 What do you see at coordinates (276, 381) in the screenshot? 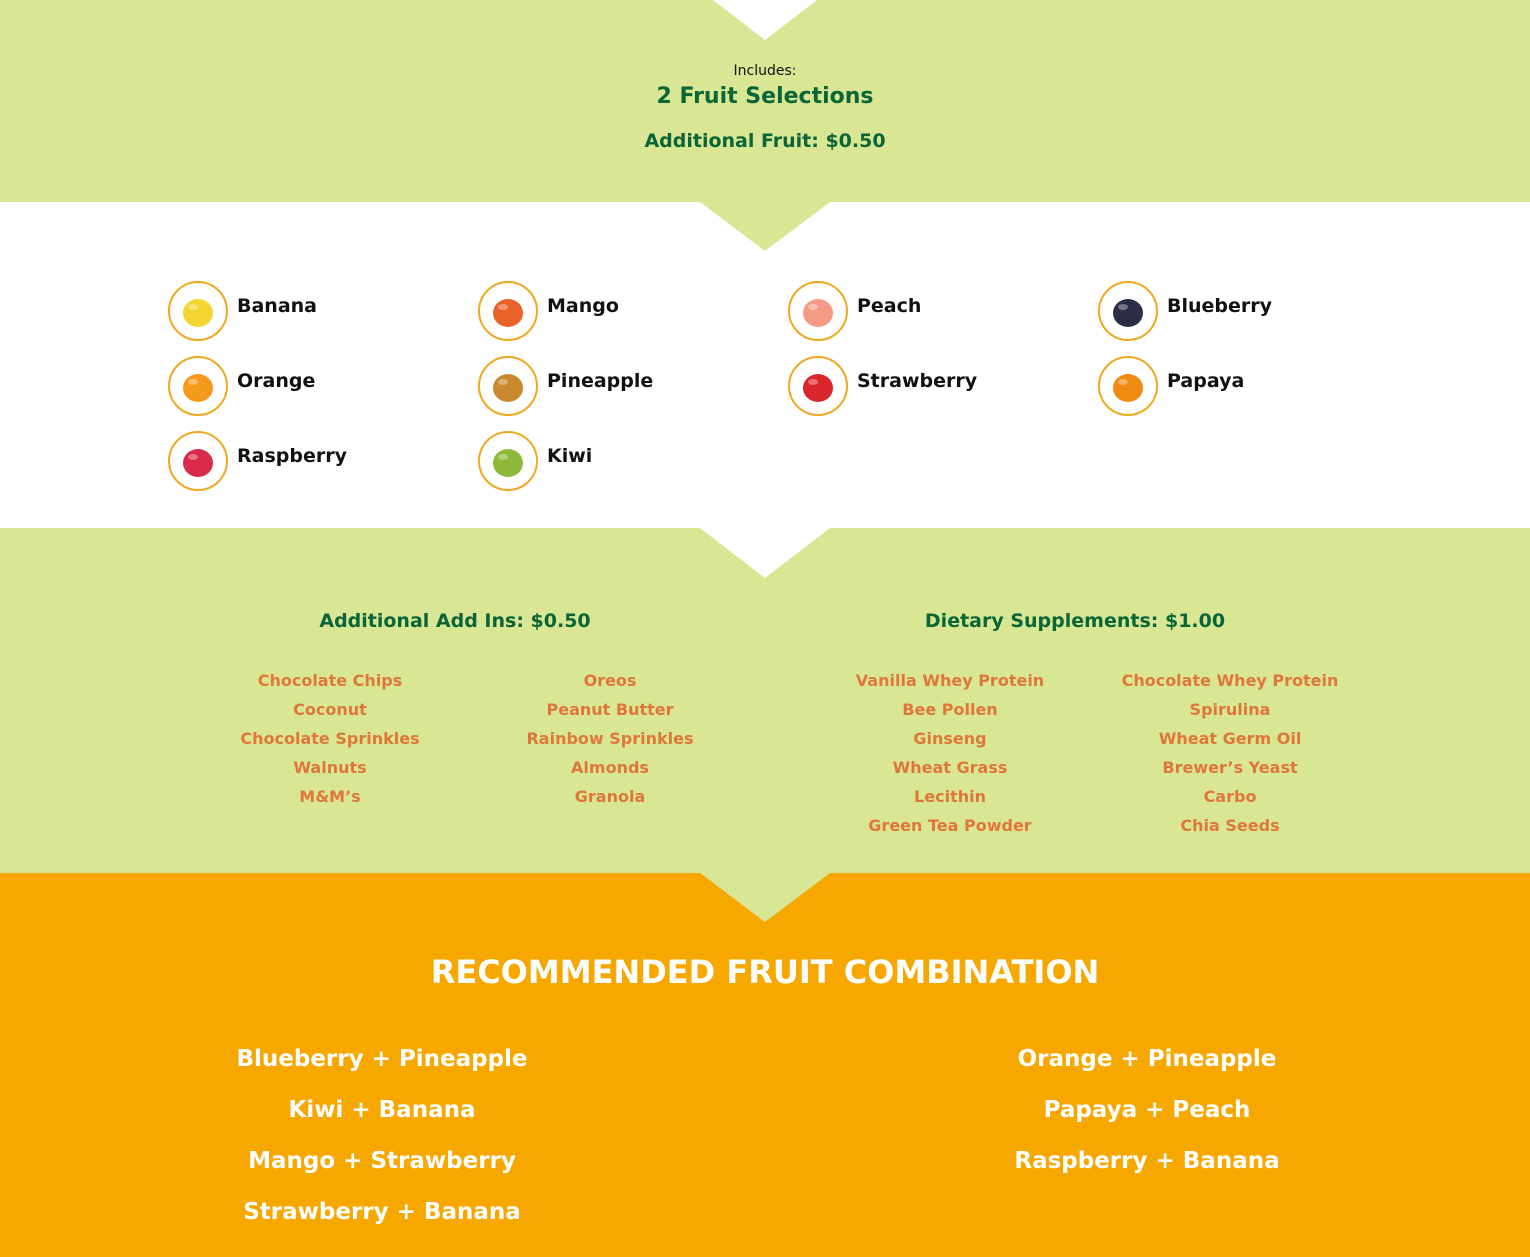
I see `fruit-name: Orange` at bounding box center [276, 381].